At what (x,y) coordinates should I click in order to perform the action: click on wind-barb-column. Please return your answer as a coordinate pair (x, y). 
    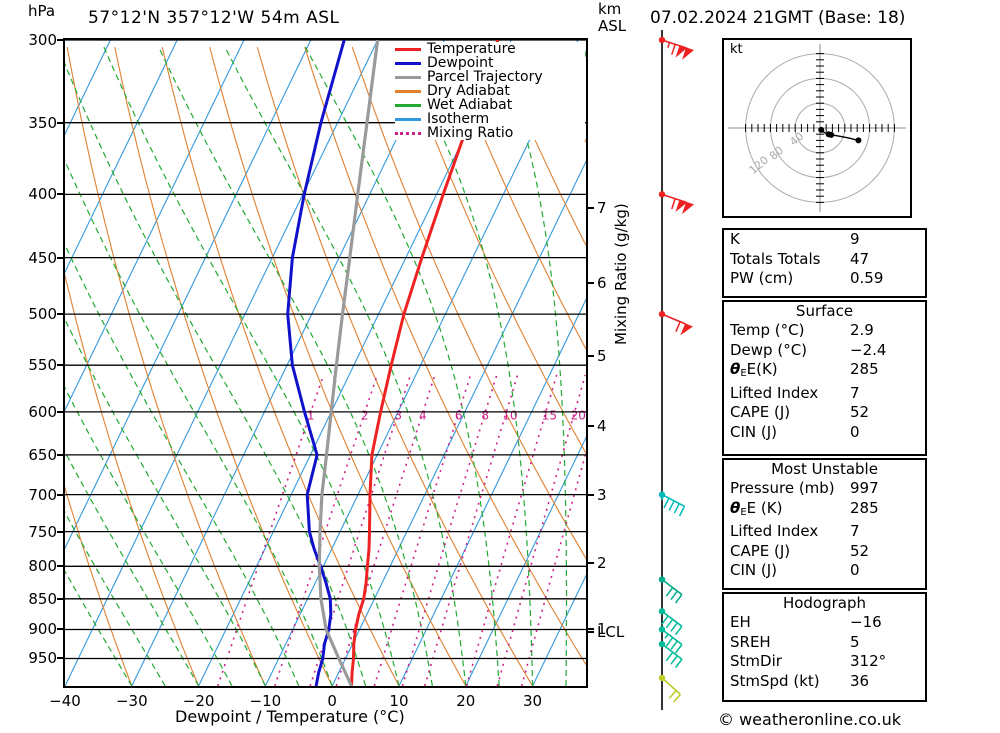
    Looking at the image, I should click on (676, 370).